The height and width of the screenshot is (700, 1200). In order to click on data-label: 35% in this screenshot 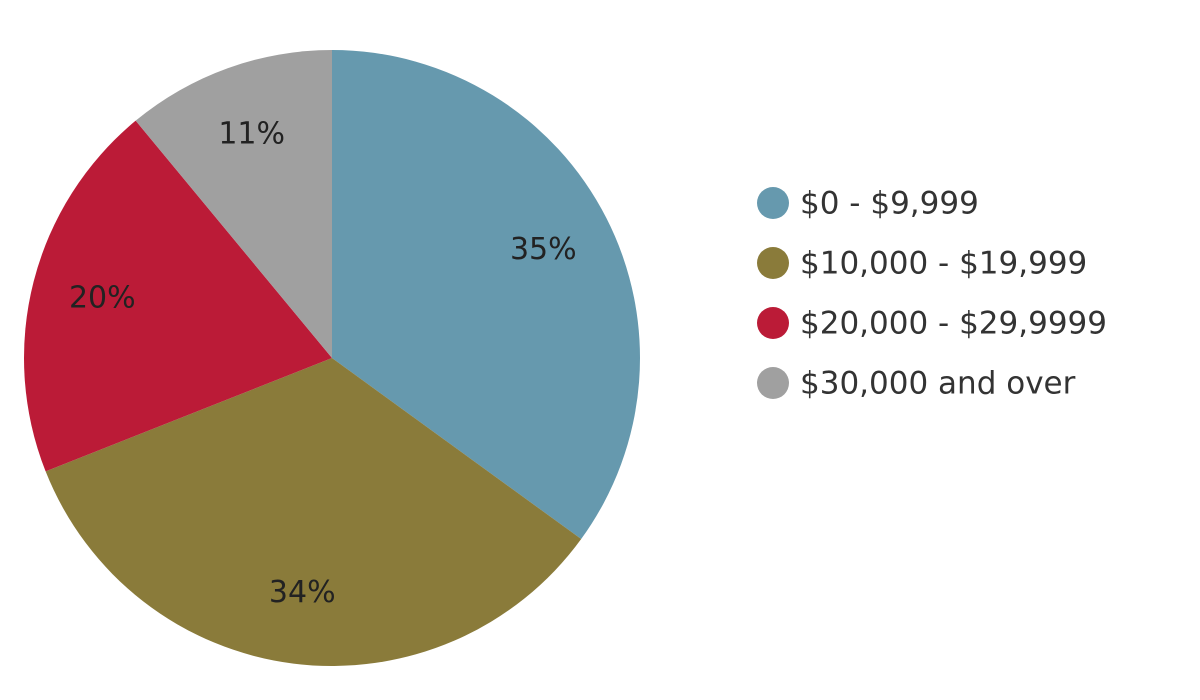, I will do `click(543, 249)`.